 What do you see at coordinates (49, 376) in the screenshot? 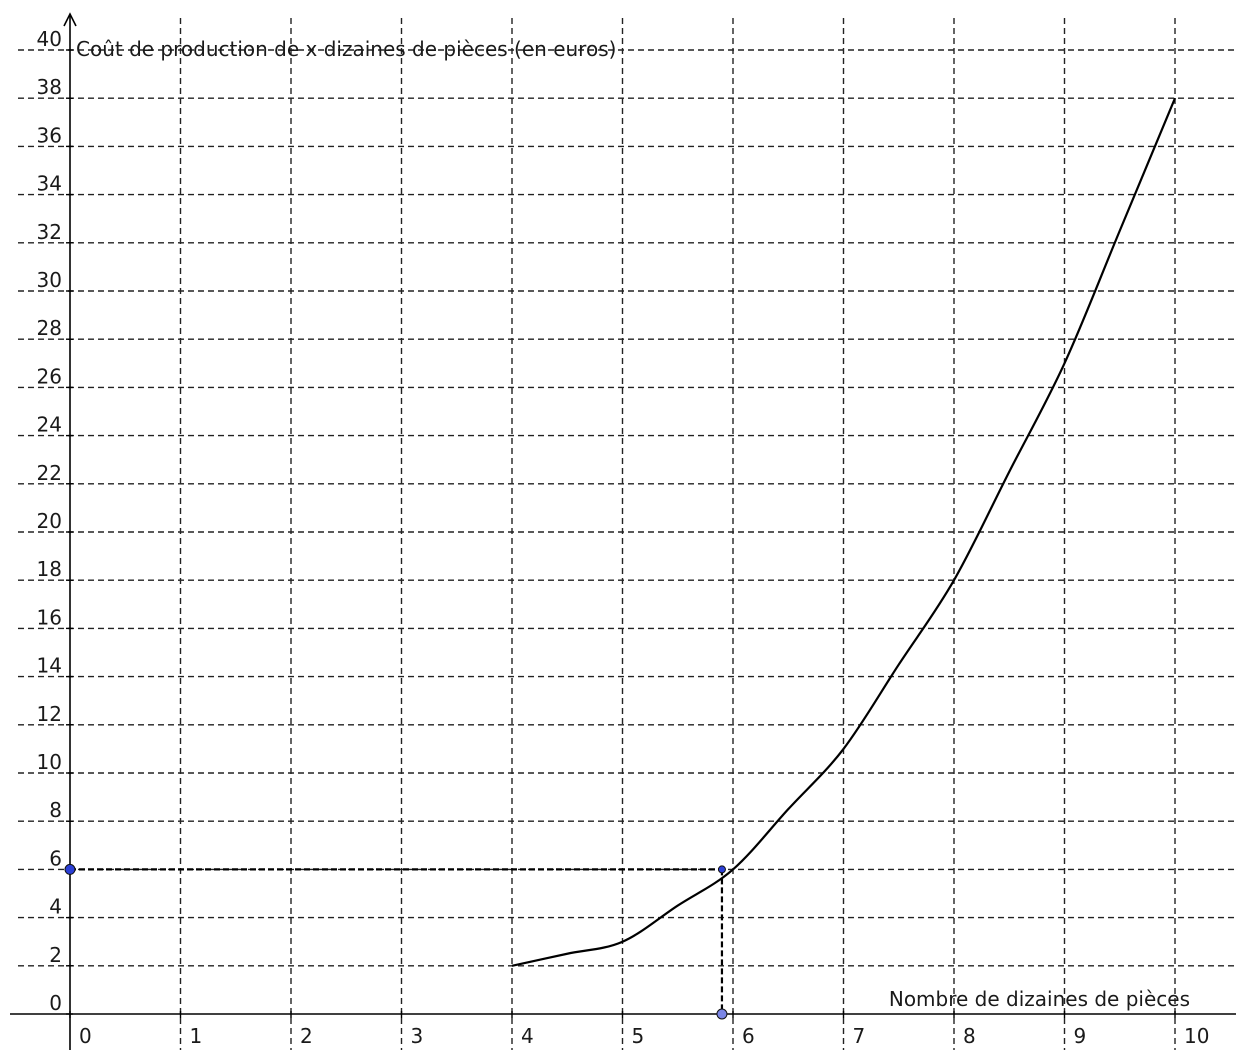
I see `y-tick-label: 26` at bounding box center [49, 376].